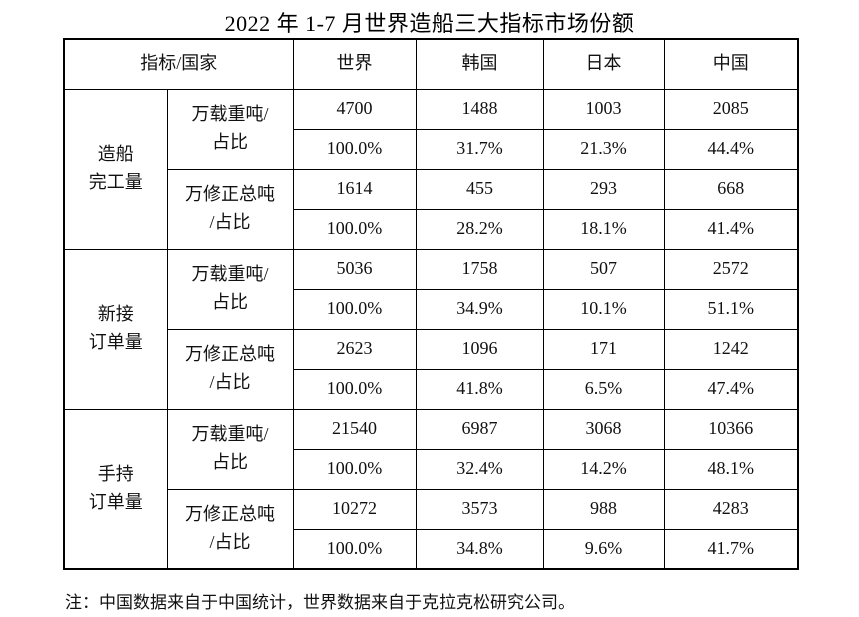 The image size is (859, 617). What do you see at coordinates (479, 429) in the screenshot?
I see `value-cell: 6987` at bounding box center [479, 429].